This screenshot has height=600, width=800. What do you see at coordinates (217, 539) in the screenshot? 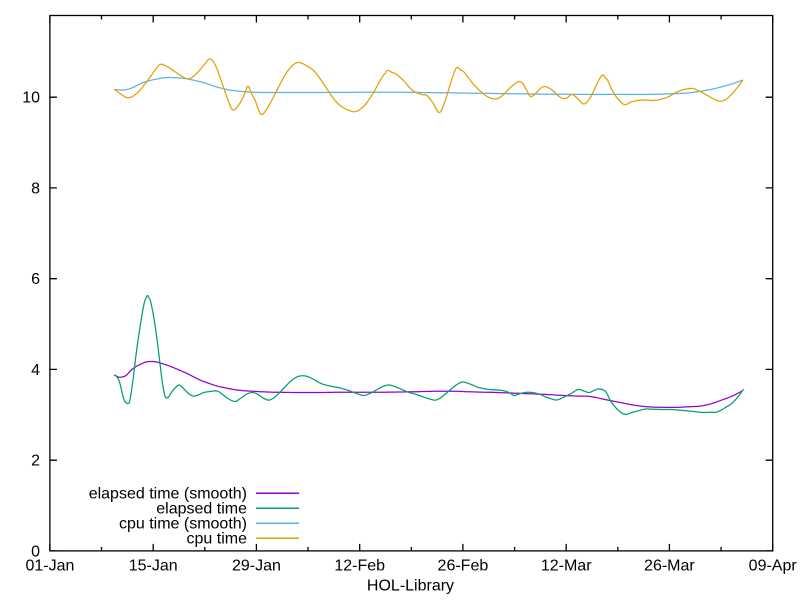
I see `svg-text: cpu time` at bounding box center [217, 539].